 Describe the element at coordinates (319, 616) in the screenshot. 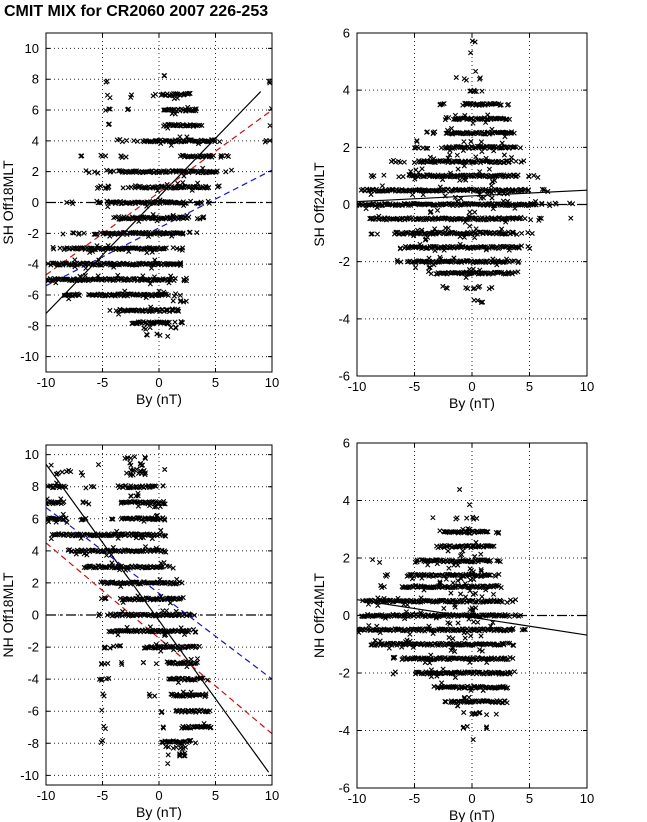

I see `y-axis-label: NH Off24MLT` at that location.